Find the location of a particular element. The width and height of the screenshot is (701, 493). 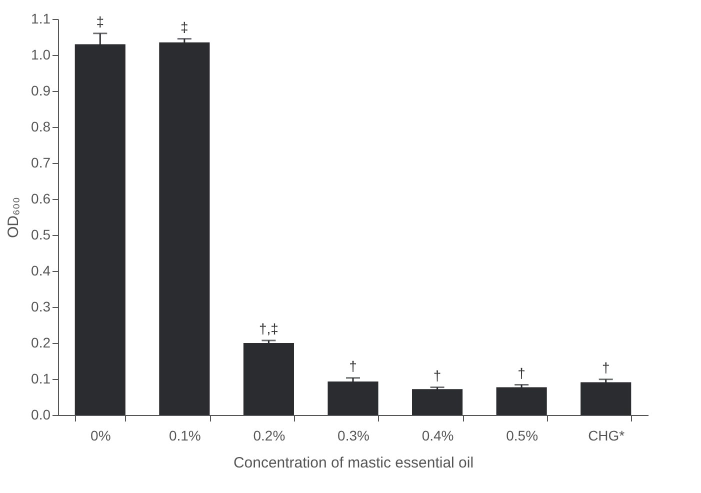

y-tick-label: 0.9 is located at coordinates (41, 90).